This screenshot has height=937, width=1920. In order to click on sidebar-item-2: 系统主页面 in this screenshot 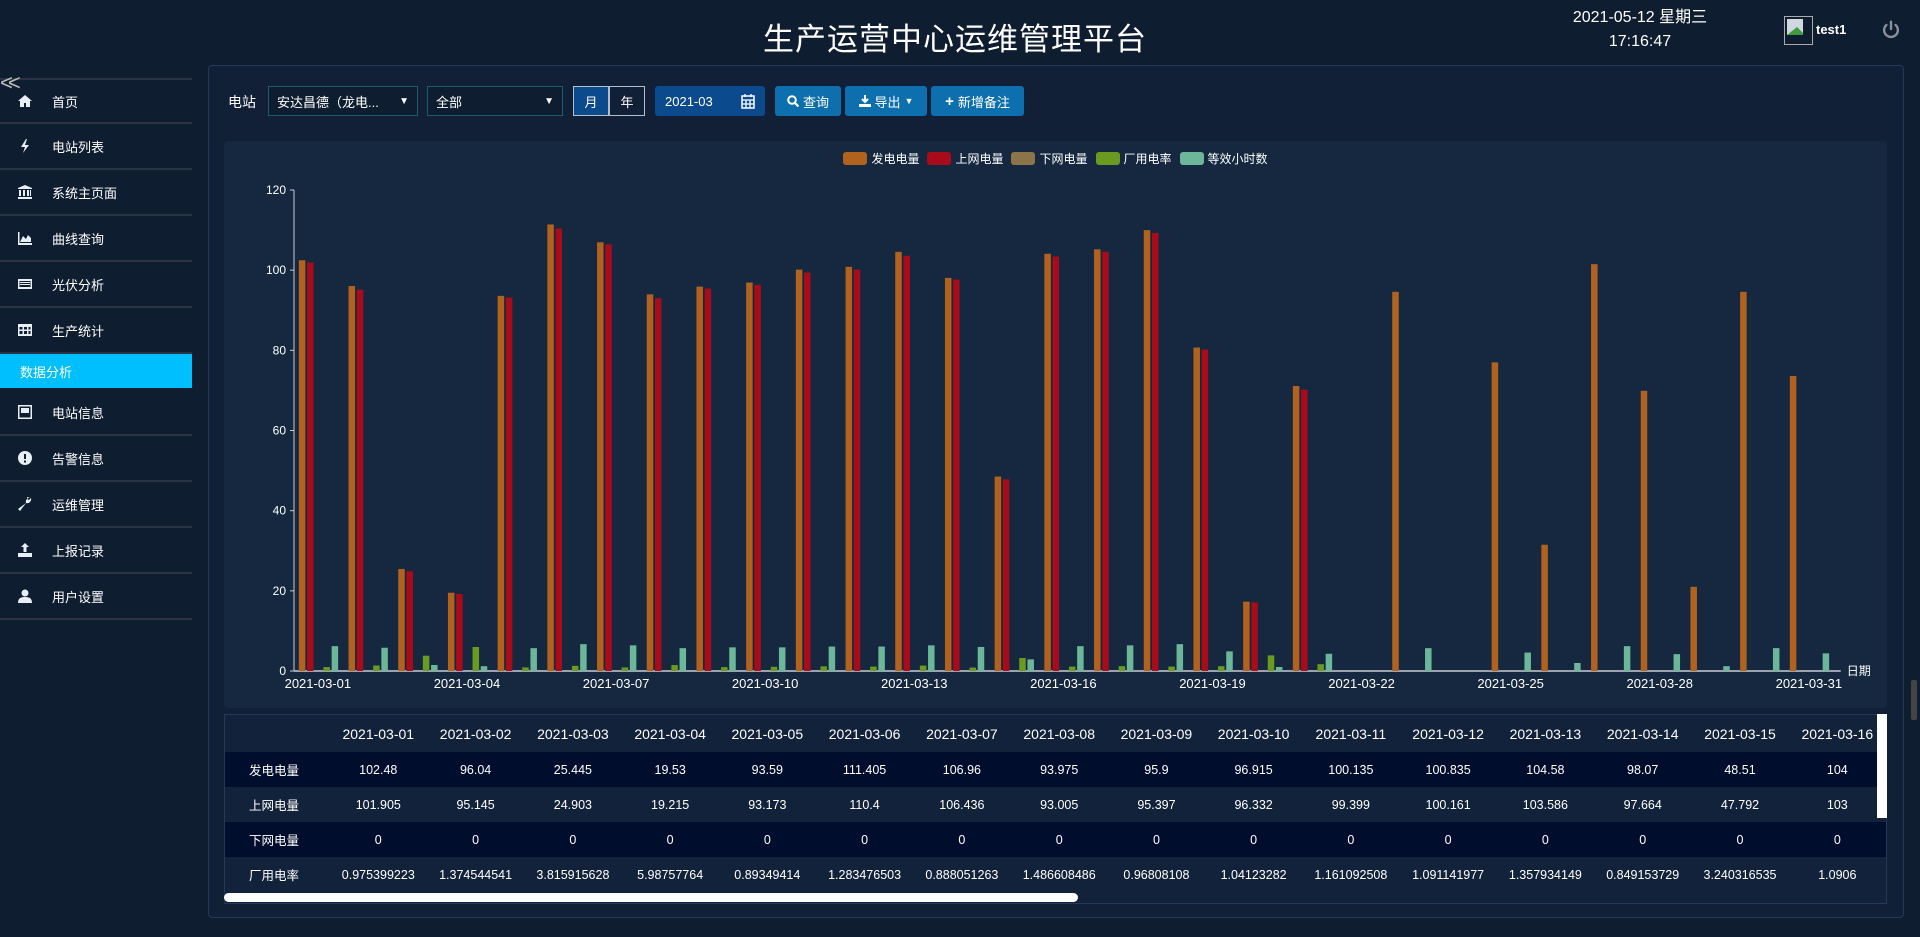, I will do `click(96, 193)`.